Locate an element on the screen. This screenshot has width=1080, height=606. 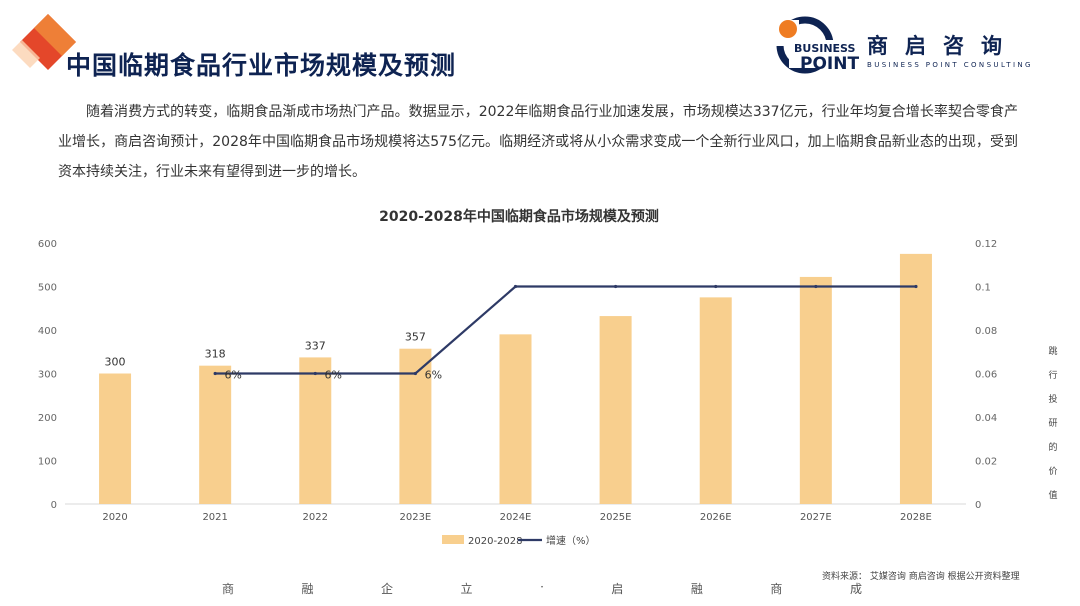
footer-slogan: 商 融 企 立 · 启 融 商 成 is located at coordinates (542, 588).